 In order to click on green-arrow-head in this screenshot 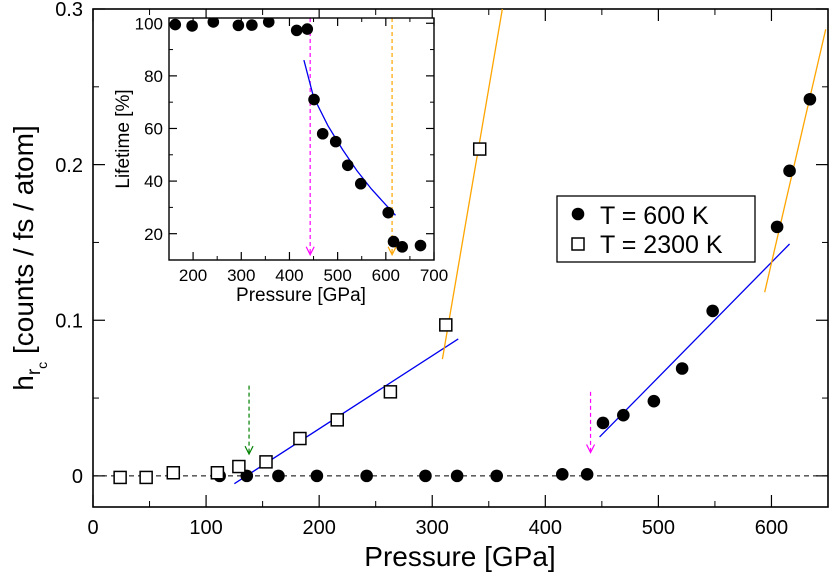, I will do `click(249, 450)`.